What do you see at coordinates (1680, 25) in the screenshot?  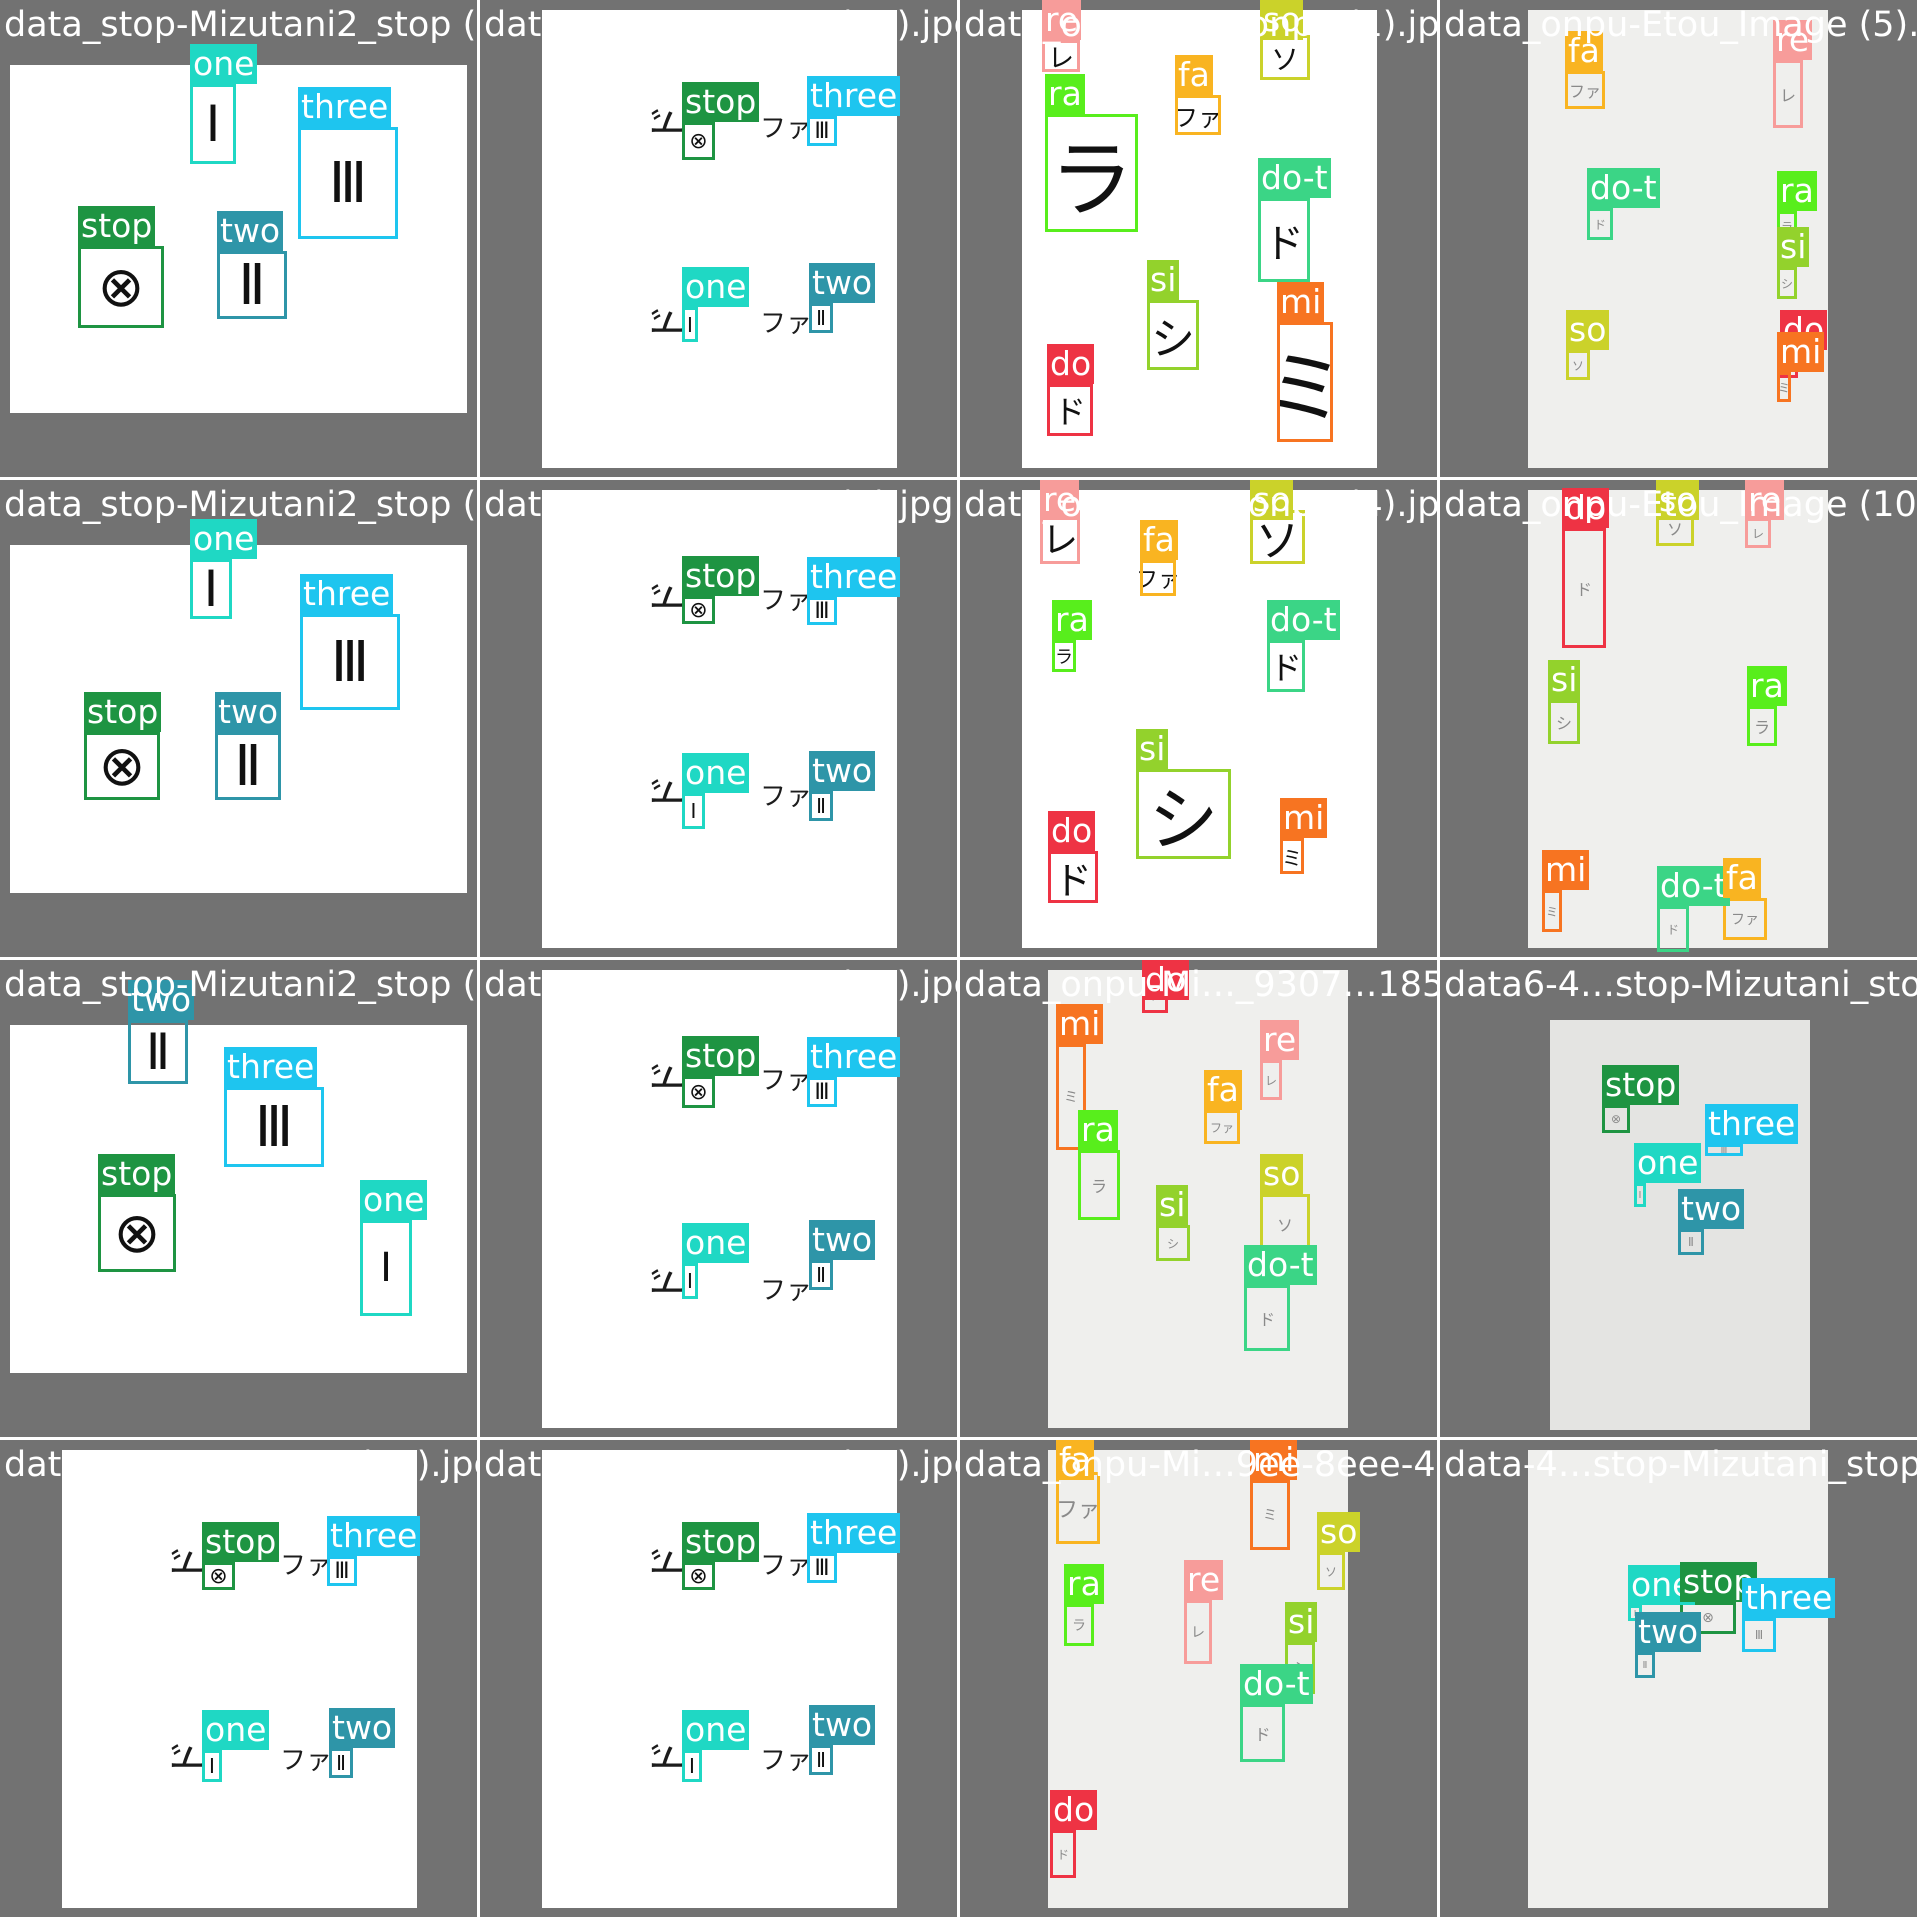 I see `tile-filename: data_onpu-Etou_Image (5).jpg` at bounding box center [1680, 25].